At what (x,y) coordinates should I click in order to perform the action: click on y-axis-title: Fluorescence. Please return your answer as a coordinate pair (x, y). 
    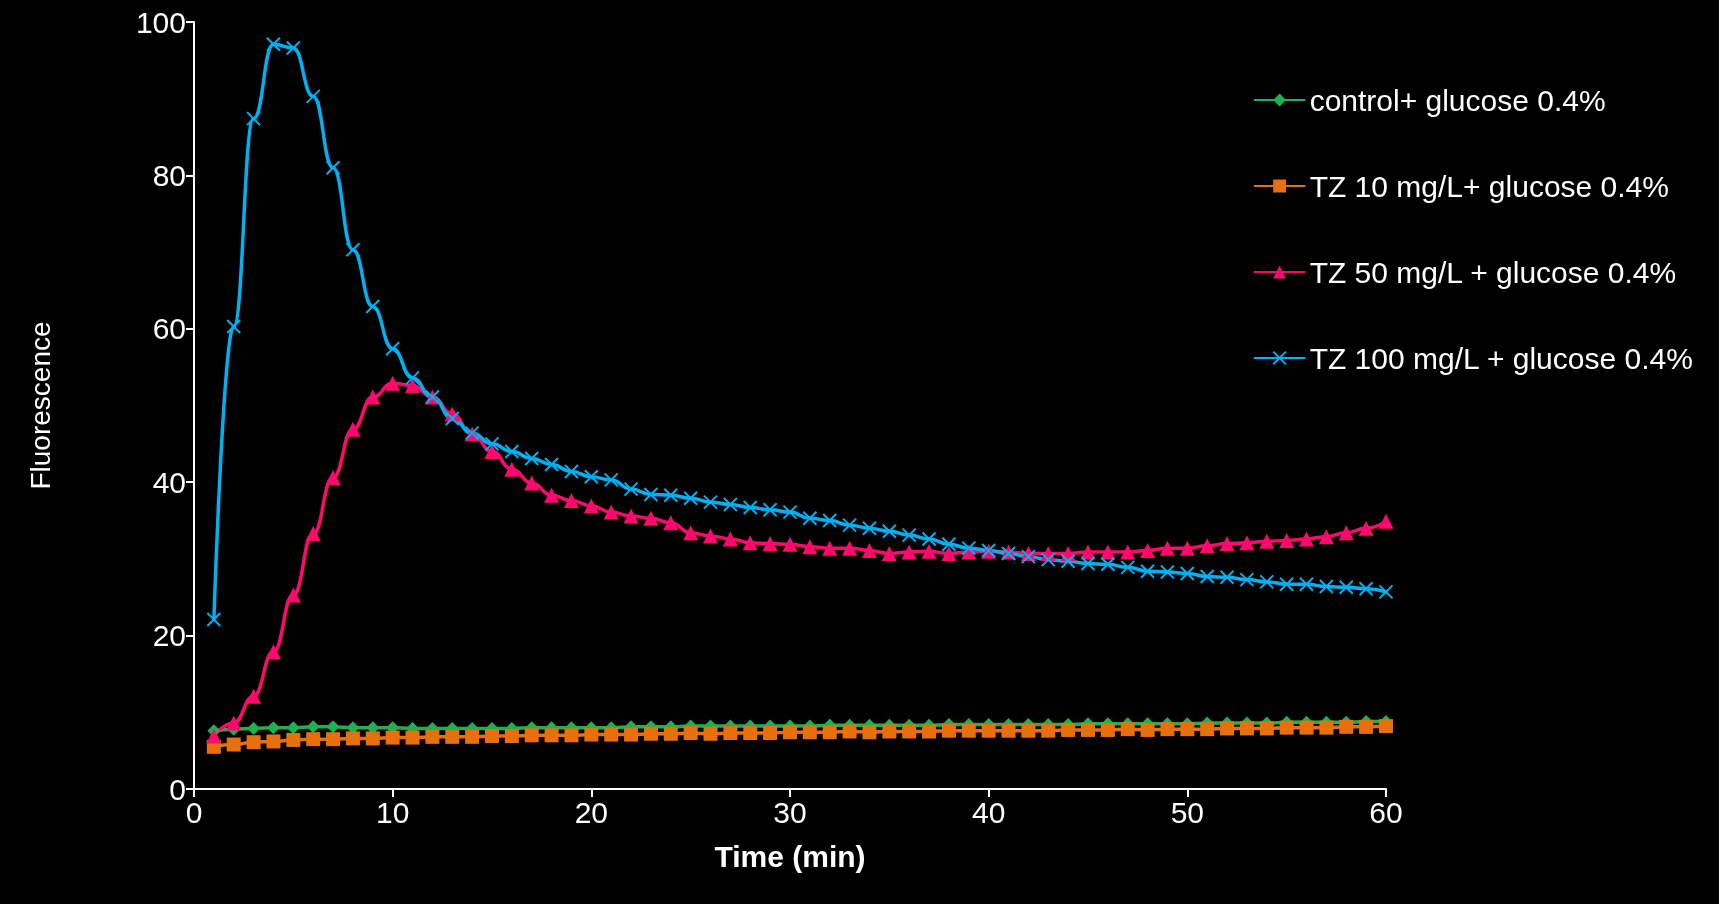
    Looking at the image, I should click on (40, 405).